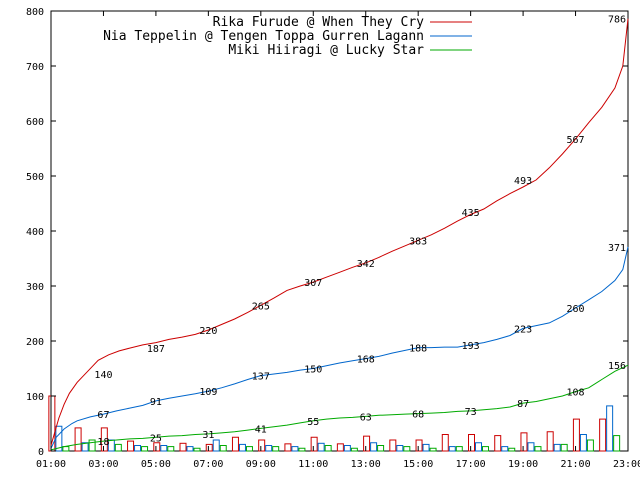 This screenshot has height=480, width=640. Describe the element at coordinates (366, 464) in the screenshot. I see `x-tick-label: 13:00` at that location.